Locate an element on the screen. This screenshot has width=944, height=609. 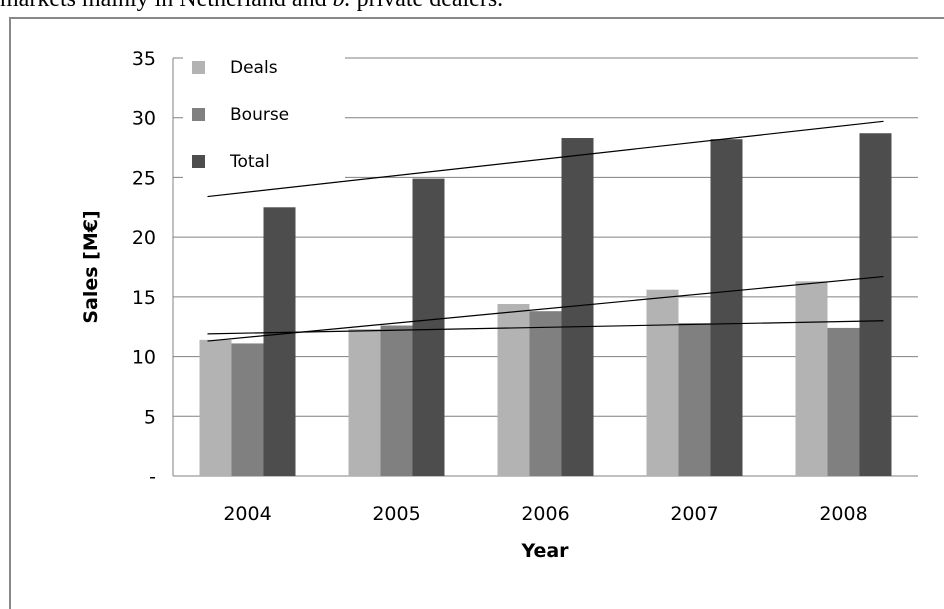
y-tick-label: 30 is located at coordinates (144, 119).